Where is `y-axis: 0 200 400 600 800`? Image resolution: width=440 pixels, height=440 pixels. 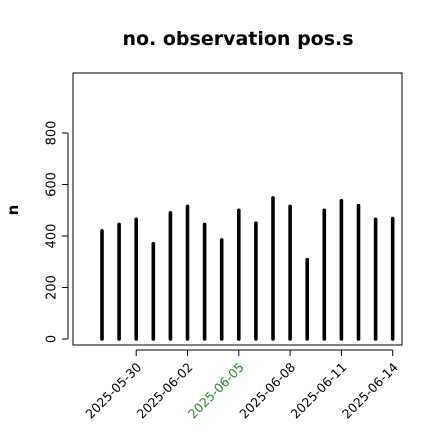 y-axis: 0 200 400 600 800 is located at coordinates (57, 232).